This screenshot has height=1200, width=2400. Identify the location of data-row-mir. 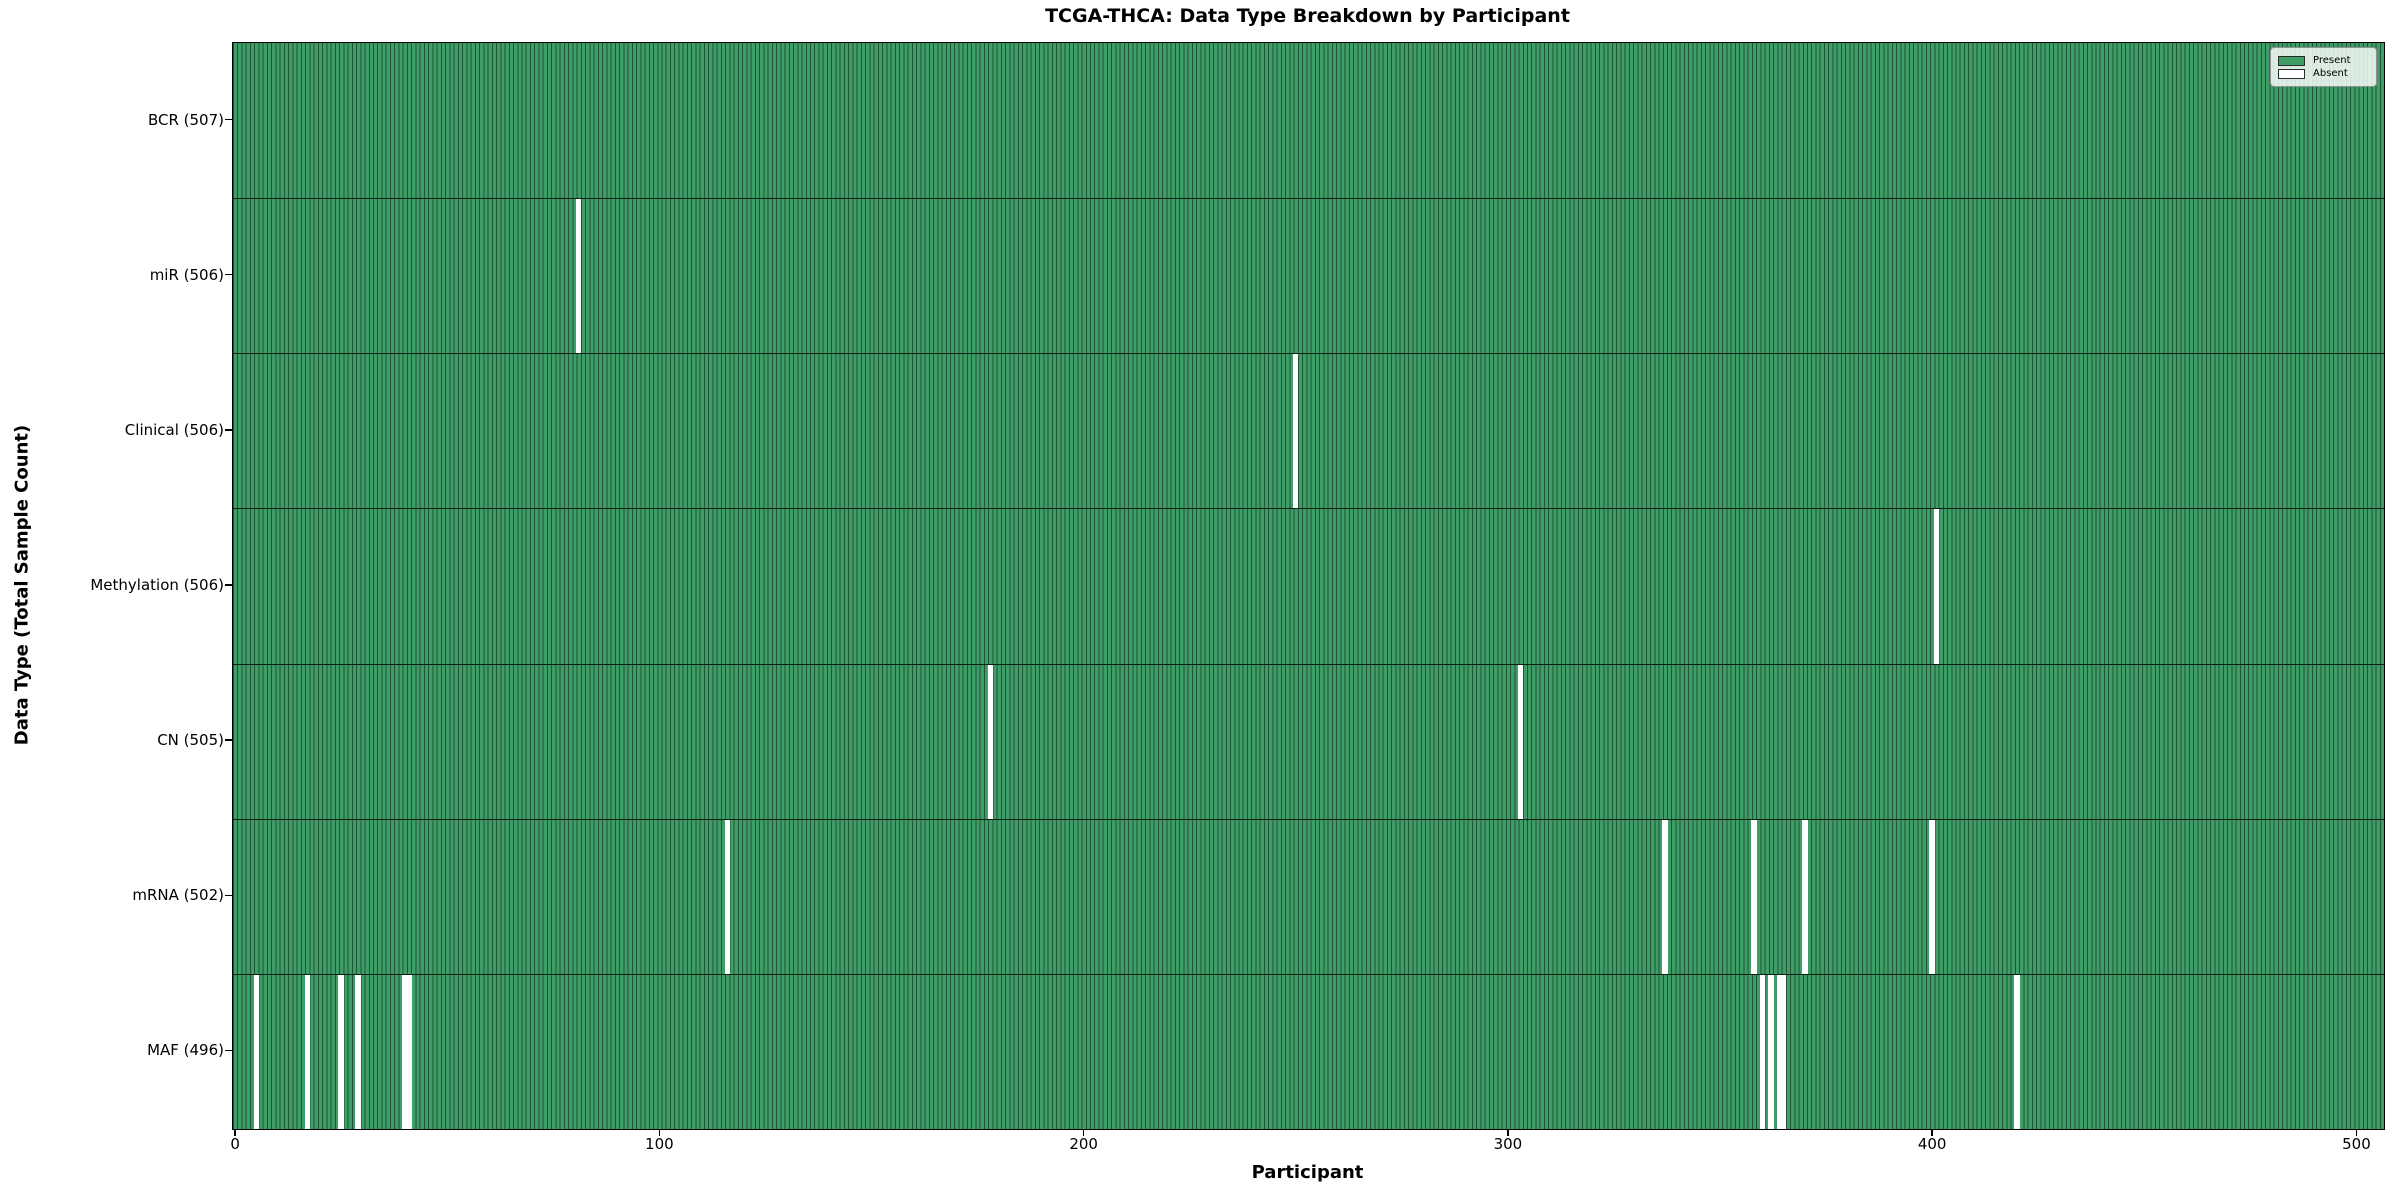
(1308, 276).